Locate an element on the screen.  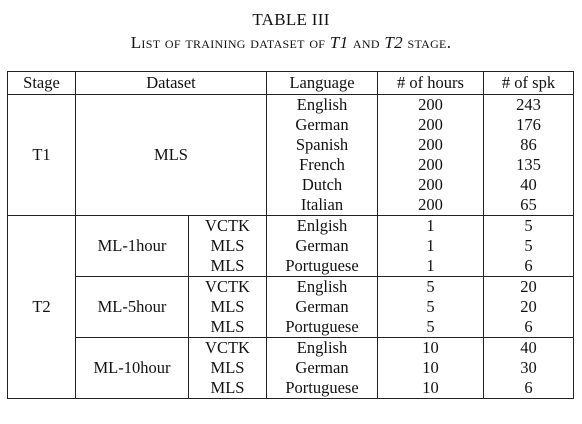
caption-text-2: and is located at coordinates (366, 42).